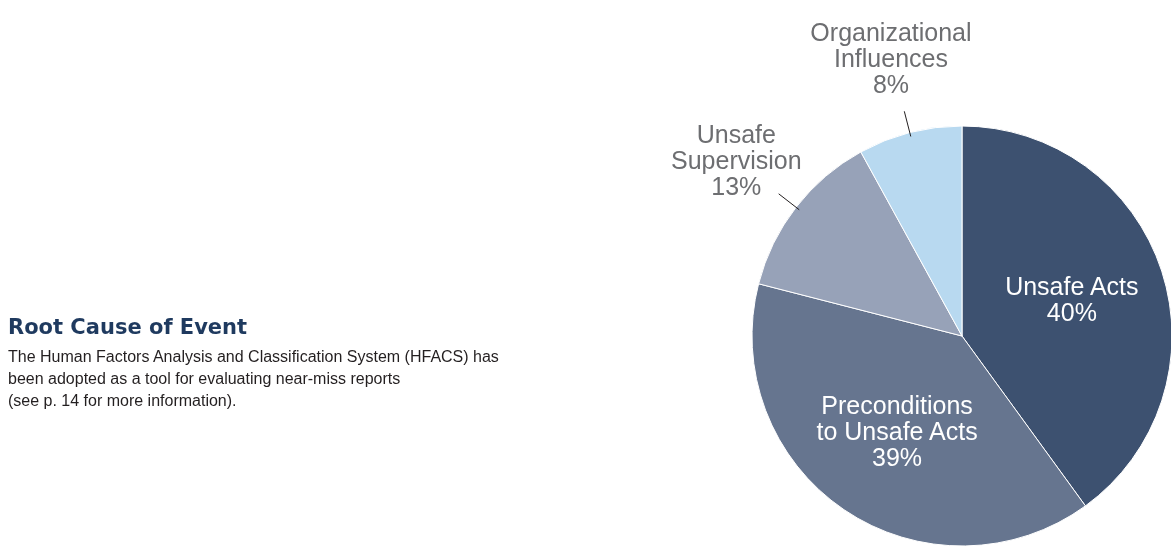 This screenshot has height=547, width=1171. Describe the element at coordinates (1072, 286) in the screenshot. I see `slice-label: Unsafe Acts` at that location.